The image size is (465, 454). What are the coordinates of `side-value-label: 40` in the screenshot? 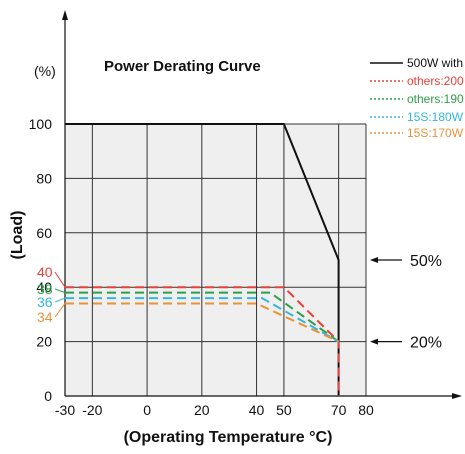 It's located at (45, 272).